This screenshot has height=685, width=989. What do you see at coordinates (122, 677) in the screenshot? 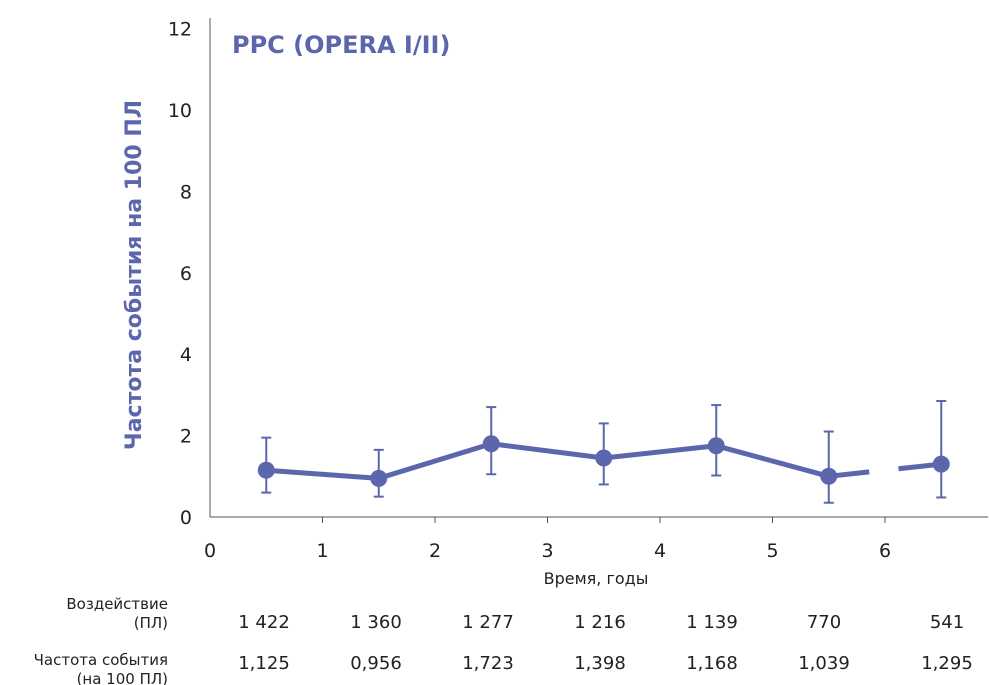
I see `table-row-label: (на 100 ПЛ)` at bounding box center [122, 677].